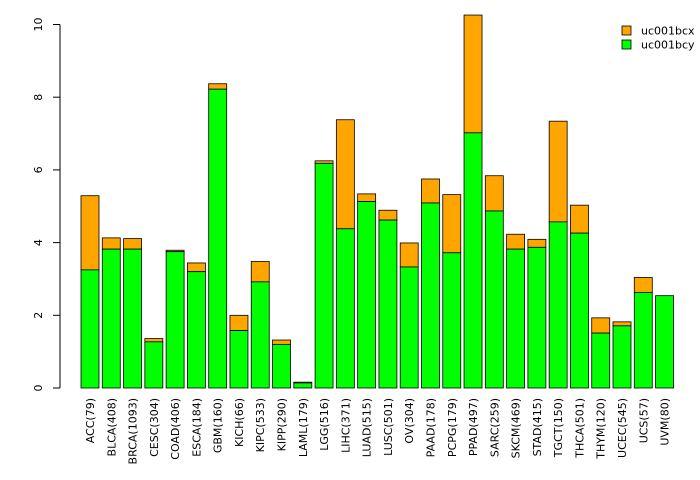 The image size is (700, 480). Describe the element at coordinates (388, 427) in the screenshot. I see `x-tick-label: LUSC(501)` at that location.